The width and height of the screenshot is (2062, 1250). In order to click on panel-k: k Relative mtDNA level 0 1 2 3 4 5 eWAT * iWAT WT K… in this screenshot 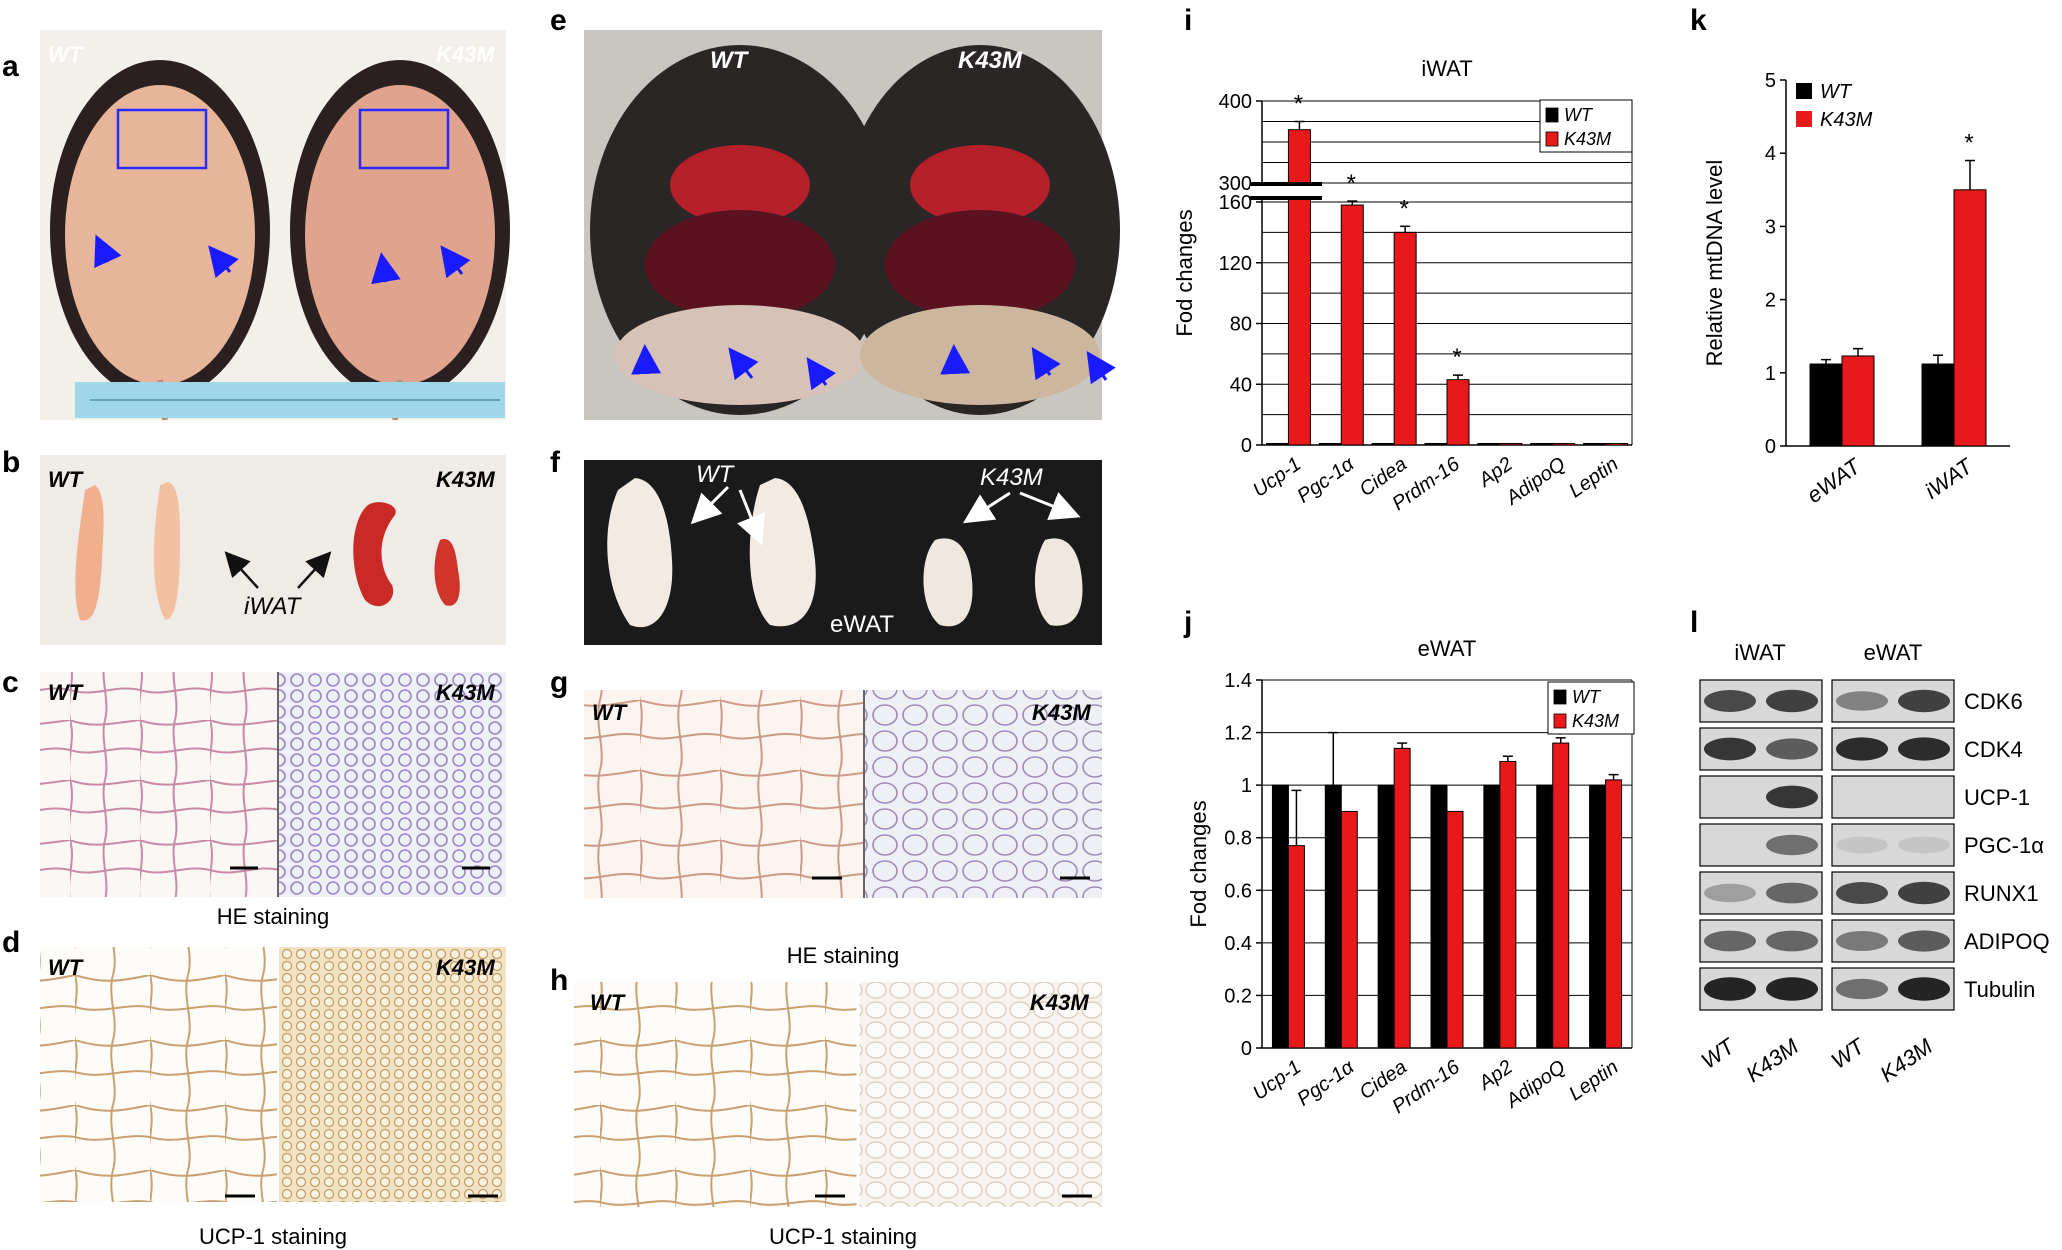, I will do `click(1850, 256)`.